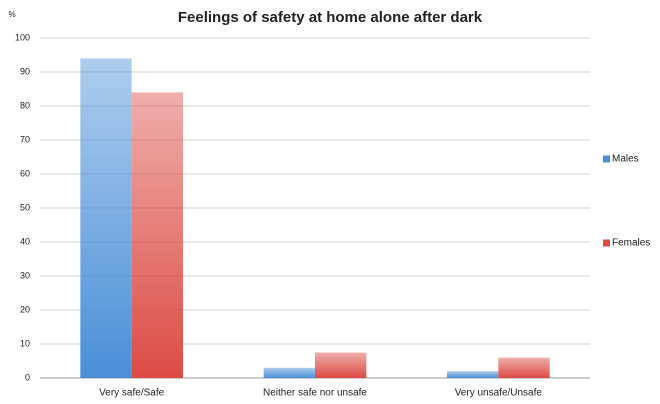 The width and height of the screenshot is (660, 404). Describe the element at coordinates (315, 393) in the screenshot. I see `x-tick-label: Neither safe nor unsafe` at that location.